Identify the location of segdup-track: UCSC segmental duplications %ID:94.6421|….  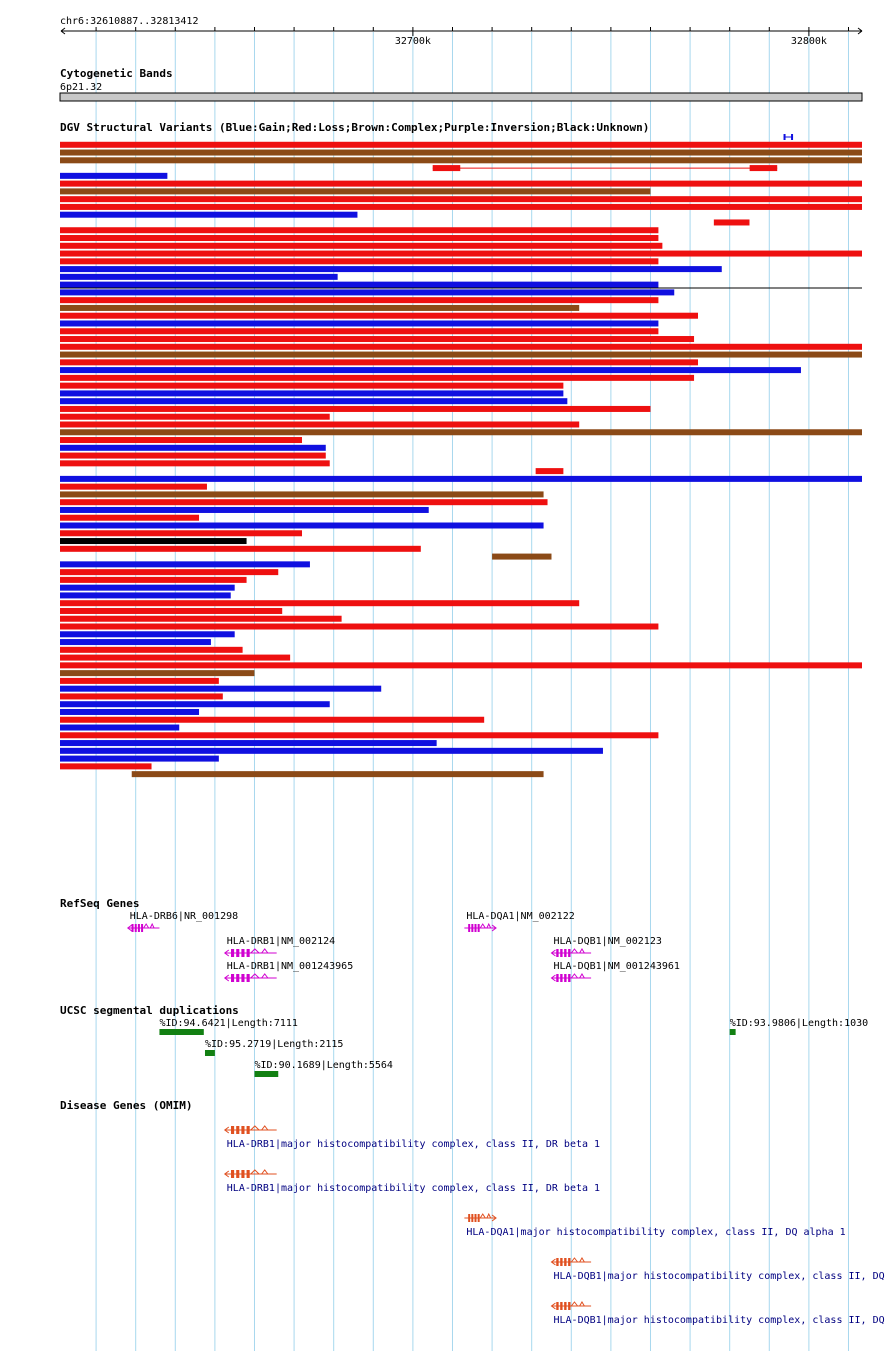
(464, 1040).